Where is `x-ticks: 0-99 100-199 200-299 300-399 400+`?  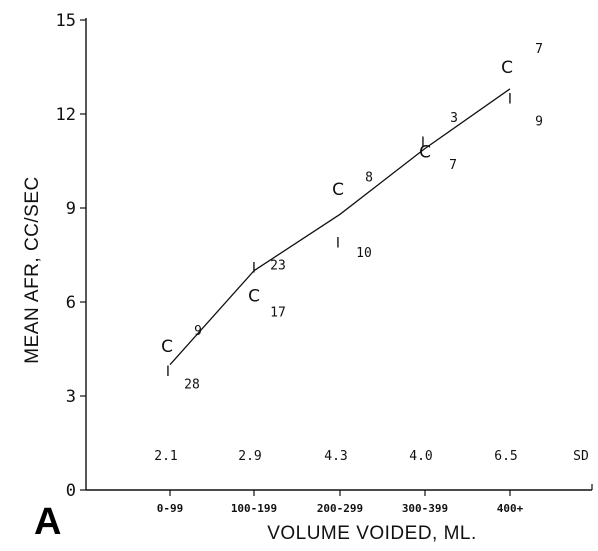 x-ticks: 0-99 100-199 200-299 300-399 400+ is located at coordinates (340, 502).